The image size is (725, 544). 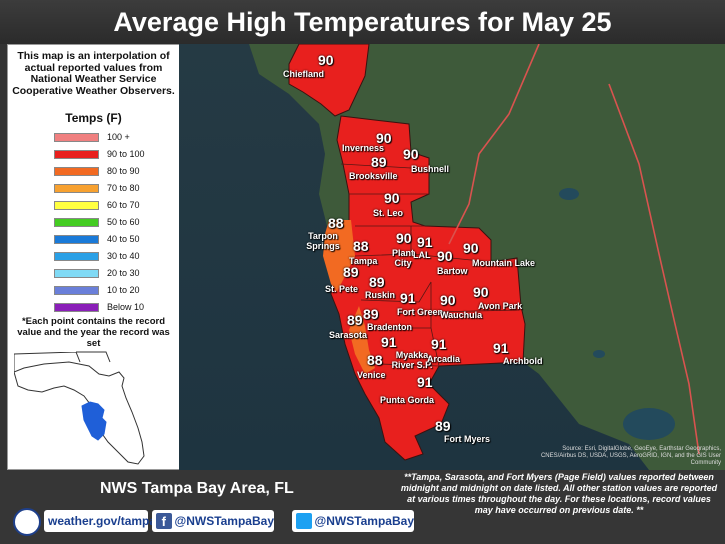 I want to click on legend-label: 90 to 100, so click(x=126, y=154).